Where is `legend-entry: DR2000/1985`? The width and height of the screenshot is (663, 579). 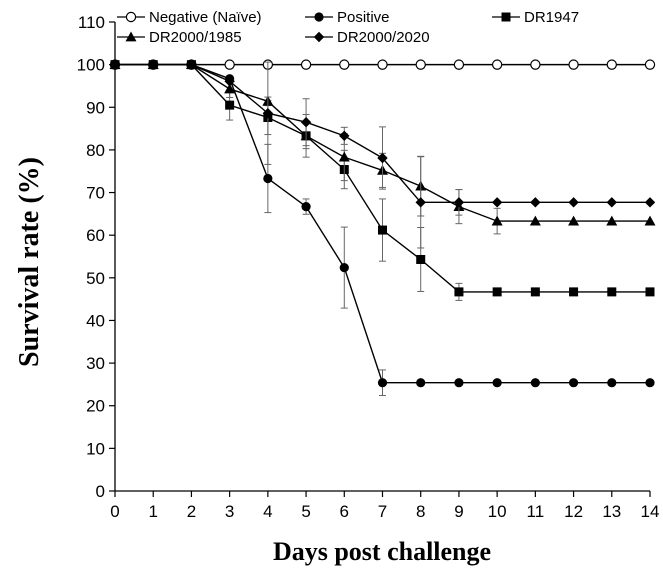 legend-entry: DR2000/1985 is located at coordinates (179, 37).